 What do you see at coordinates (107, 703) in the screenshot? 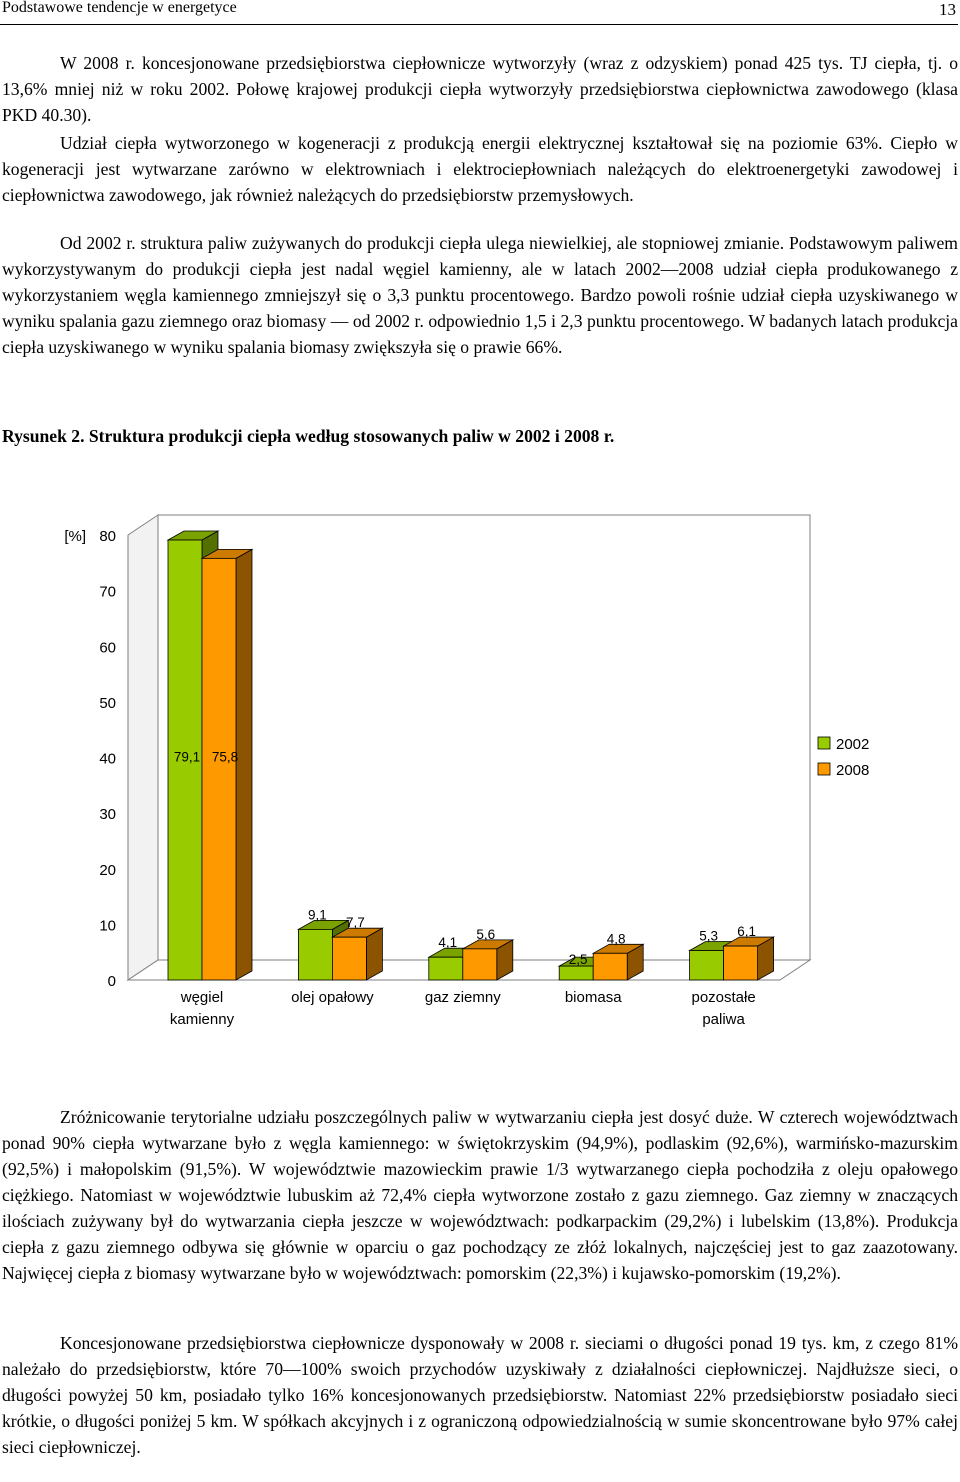
I see `y-tick-label: 50` at bounding box center [107, 703].